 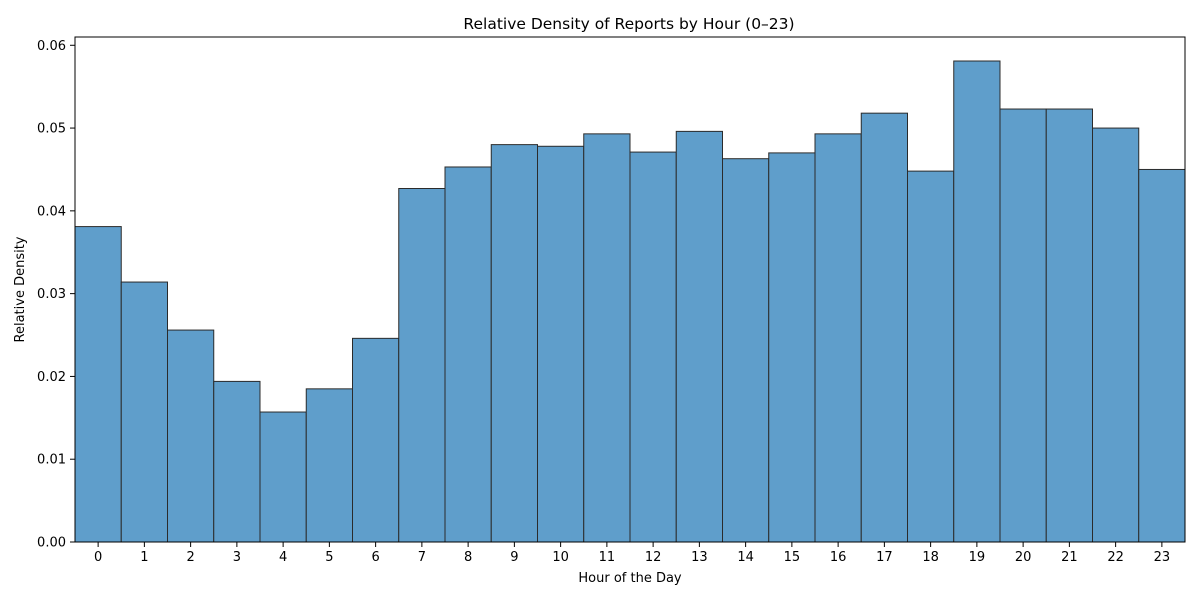 What do you see at coordinates (51, 294) in the screenshot?
I see `y-tick-label: 0.03` at bounding box center [51, 294].